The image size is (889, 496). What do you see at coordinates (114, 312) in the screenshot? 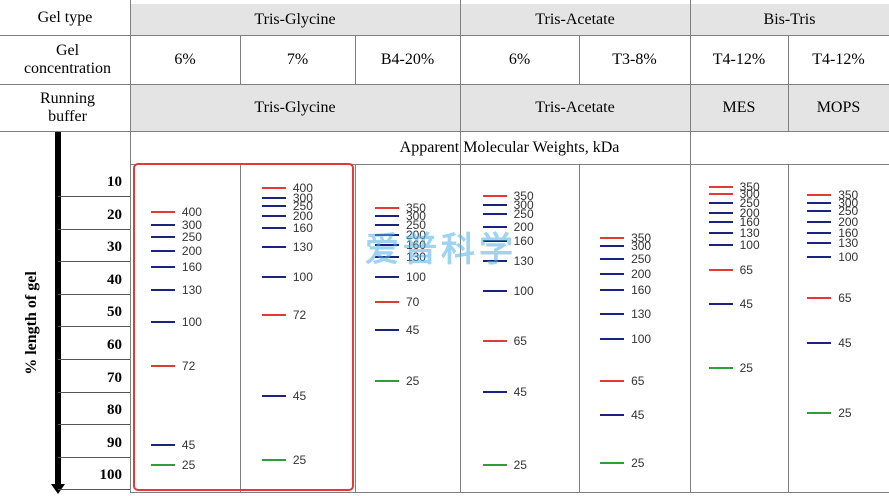
I see `axis-tick-label: 50` at bounding box center [114, 312].